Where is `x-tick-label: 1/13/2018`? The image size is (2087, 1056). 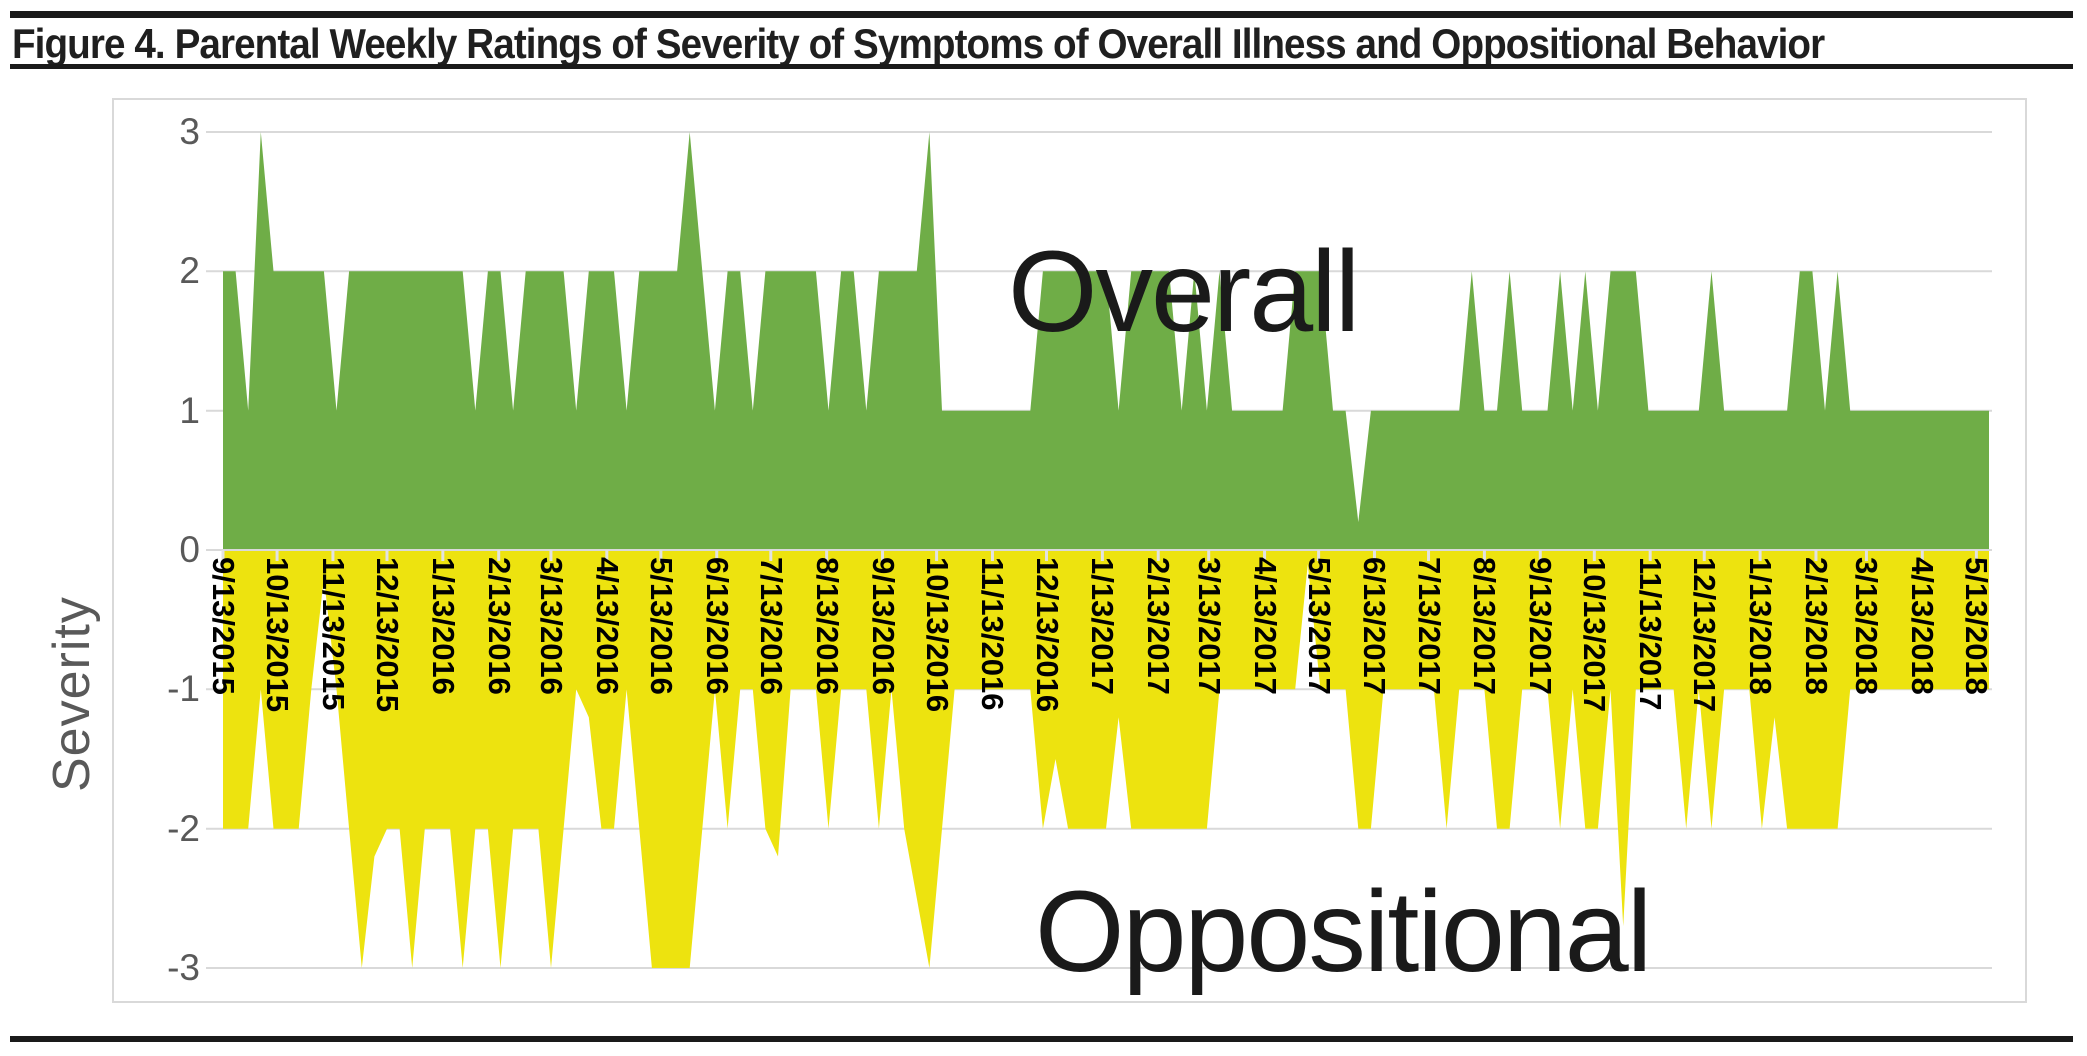
x-tick-label: 1/13/2018 is located at coordinates (1761, 626).